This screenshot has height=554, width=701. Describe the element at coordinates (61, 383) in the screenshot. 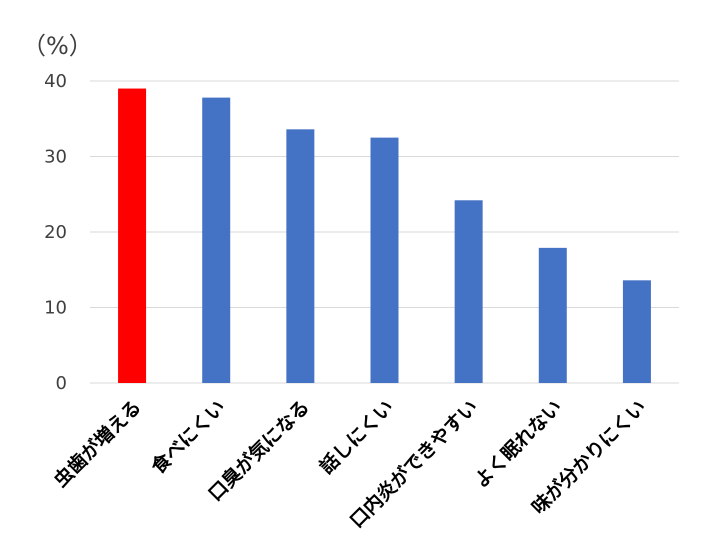

I see `y-tick-label: 0` at that location.